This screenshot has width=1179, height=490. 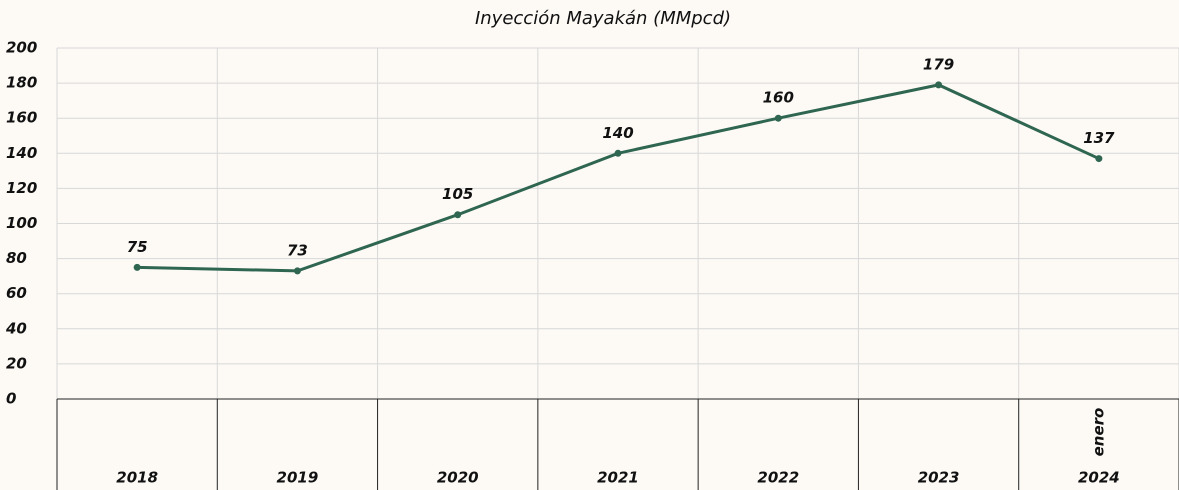 What do you see at coordinates (16, 293) in the screenshot?
I see `y-tick-label: 60` at bounding box center [16, 293].